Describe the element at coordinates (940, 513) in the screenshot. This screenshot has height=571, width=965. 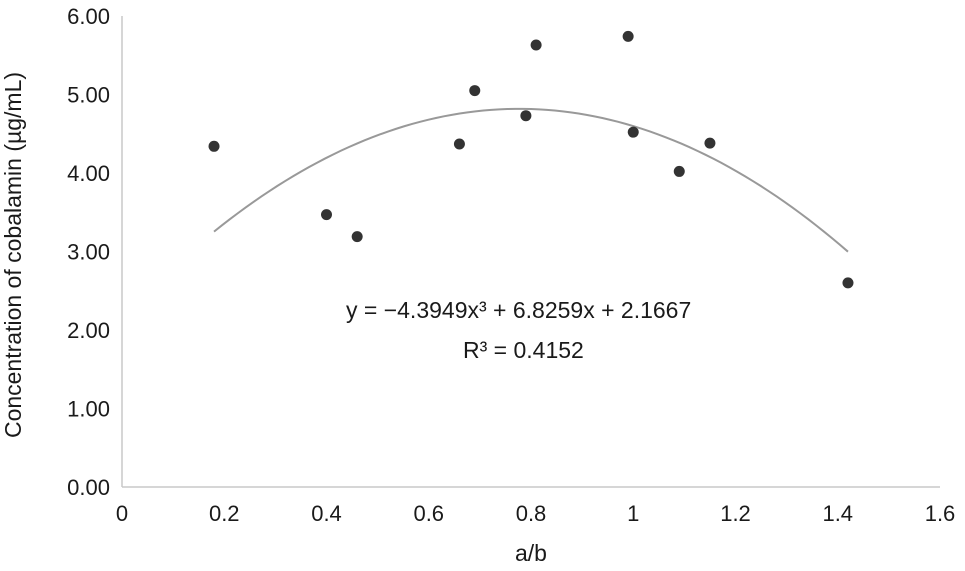
I see `x-tick-label: 1.6` at that location.